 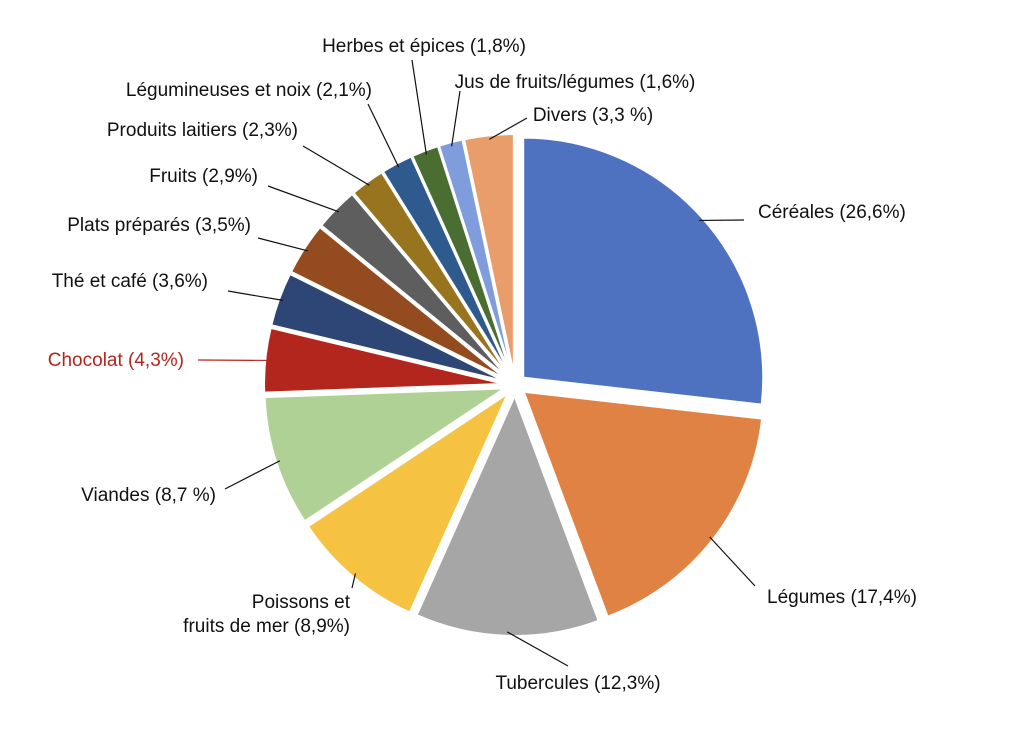 I want to click on leader-line-tubercules, so click(x=537, y=649).